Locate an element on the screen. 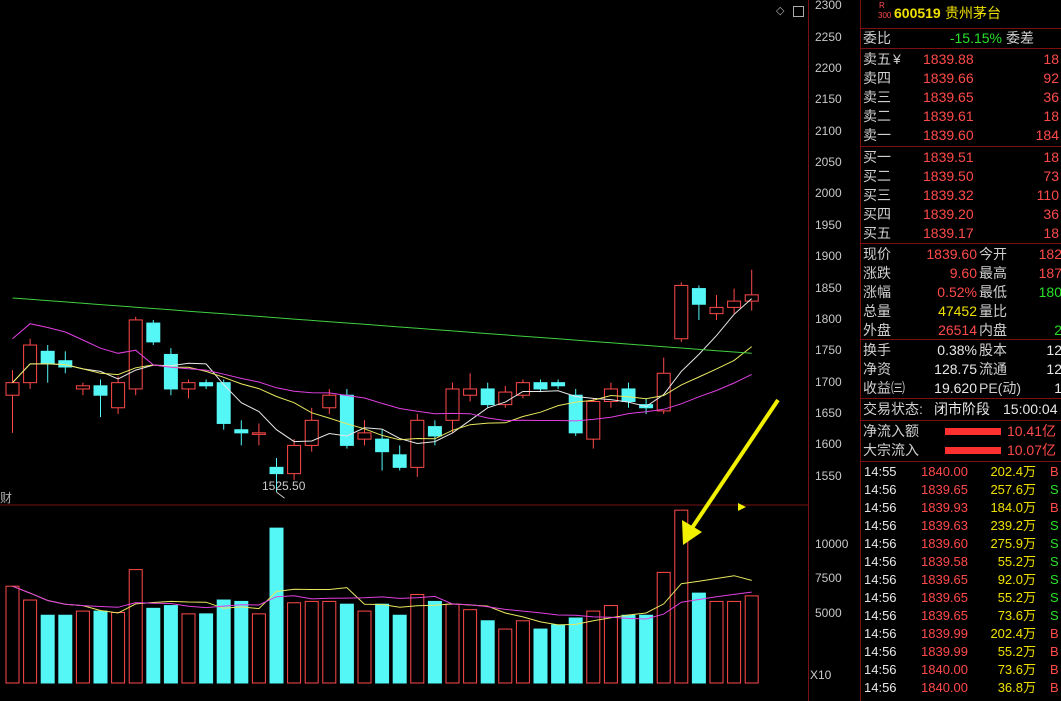 The width and height of the screenshot is (1061, 701). ask-row: 卖三 1839.65 36 is located at coordinates (961, 97).